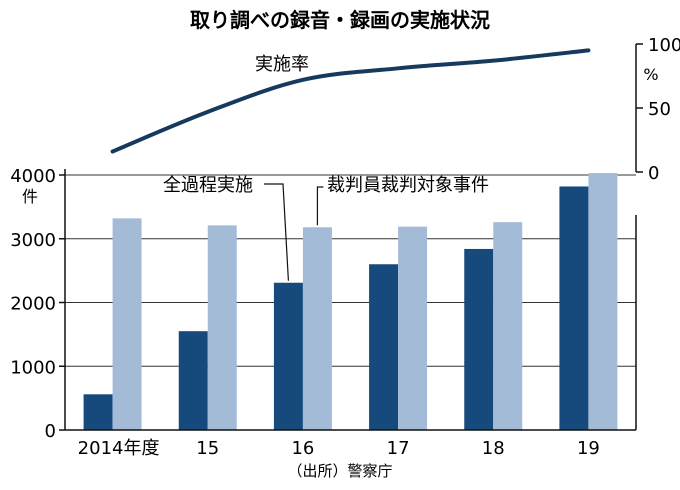 This screenshot has height=490, width=680. Describe the element at coordinates (664, 45) in the screenshot. I see `rate-tick-label: 100` at that location.